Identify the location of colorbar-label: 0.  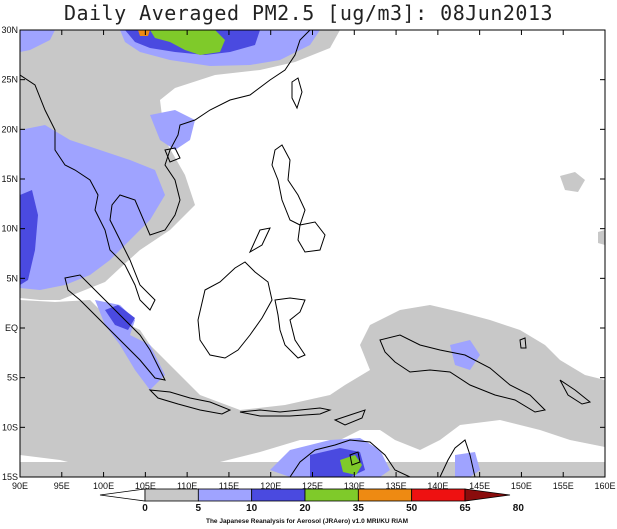
(145, 508).